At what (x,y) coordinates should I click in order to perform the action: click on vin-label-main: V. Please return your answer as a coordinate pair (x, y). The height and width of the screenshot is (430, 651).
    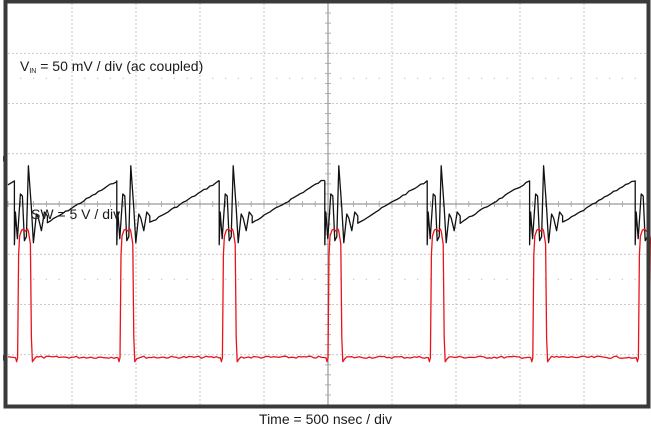
    Looking at the image, I should click on (25, 66).